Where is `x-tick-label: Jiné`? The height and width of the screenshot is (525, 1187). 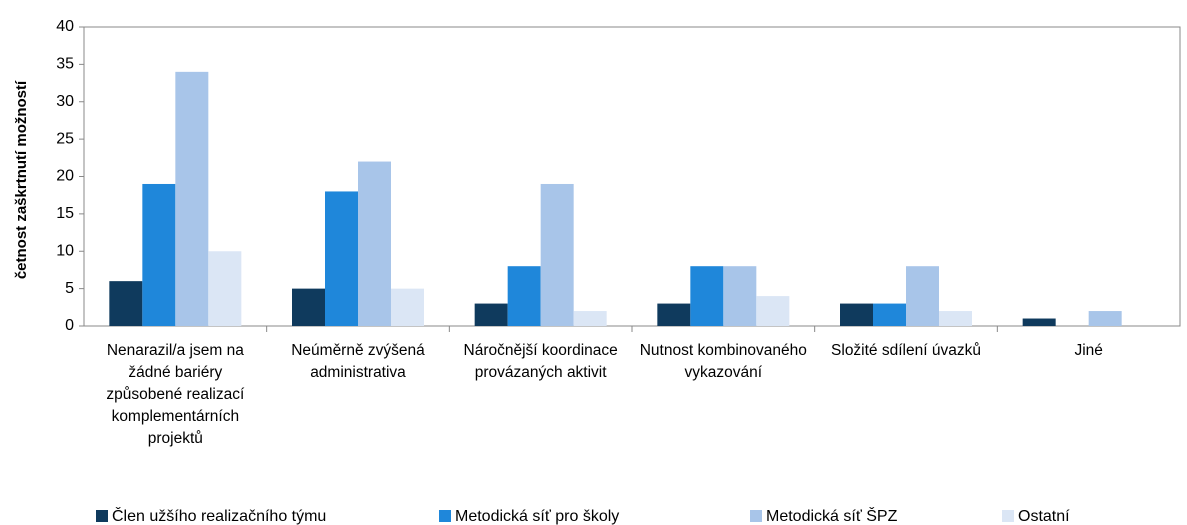
x-tick-label: Jiné is located at coordinates (1088, 350).